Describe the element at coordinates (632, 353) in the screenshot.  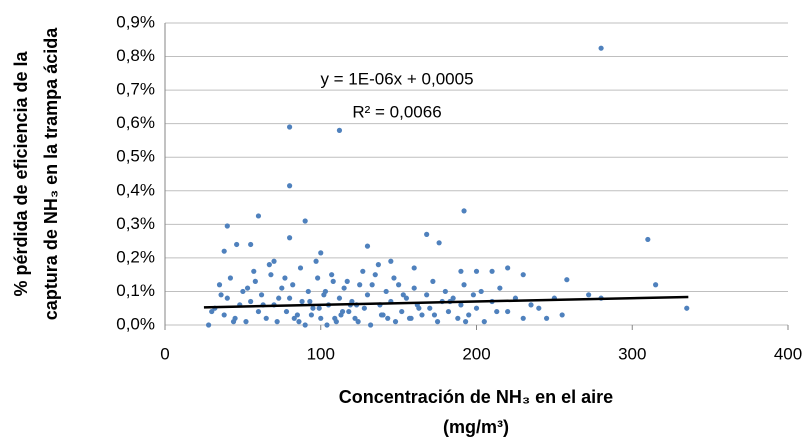
I see `x-tick-label: 300` at that location.